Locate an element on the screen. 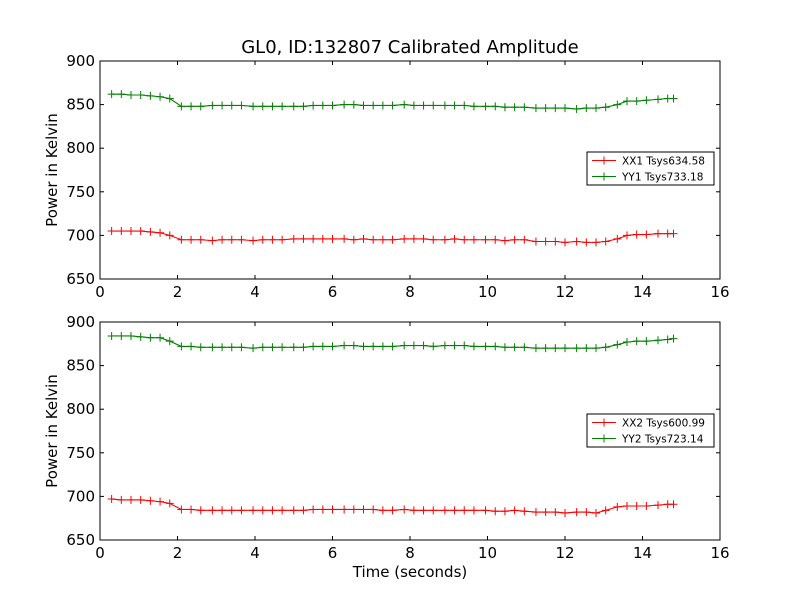 The image size is (800, 600). x-axis-label: Time (seconds) is located at coordinates (410, 572).